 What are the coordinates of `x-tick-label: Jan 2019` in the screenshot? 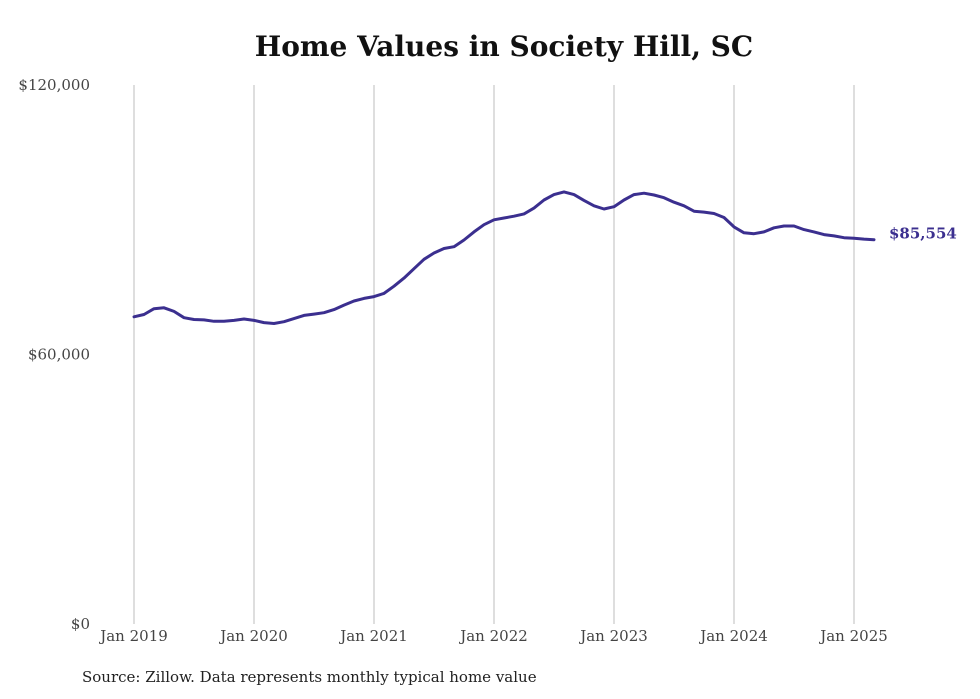 It's located at (133, 636).